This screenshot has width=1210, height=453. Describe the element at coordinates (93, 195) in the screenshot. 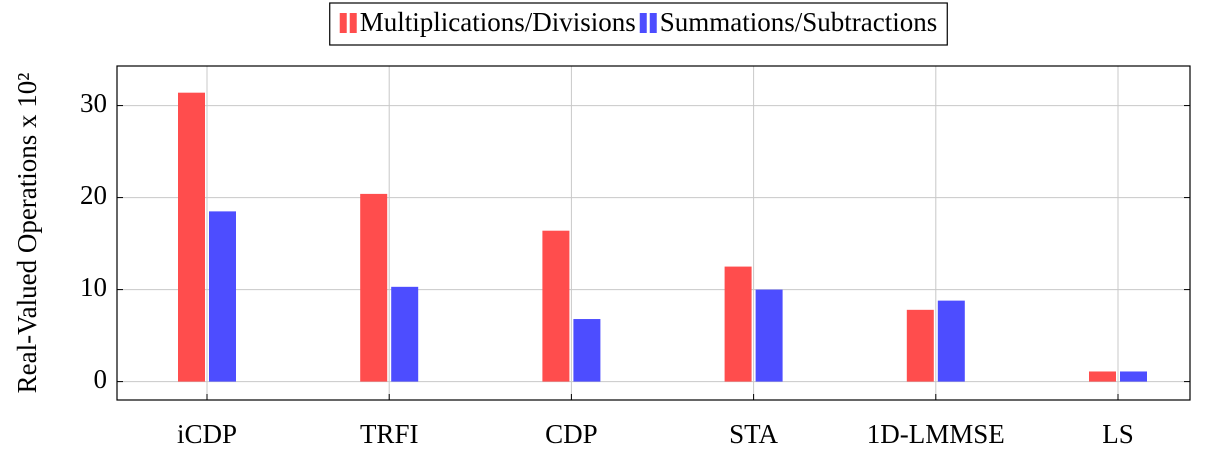

I see `y-tick-label: 20` at that location.